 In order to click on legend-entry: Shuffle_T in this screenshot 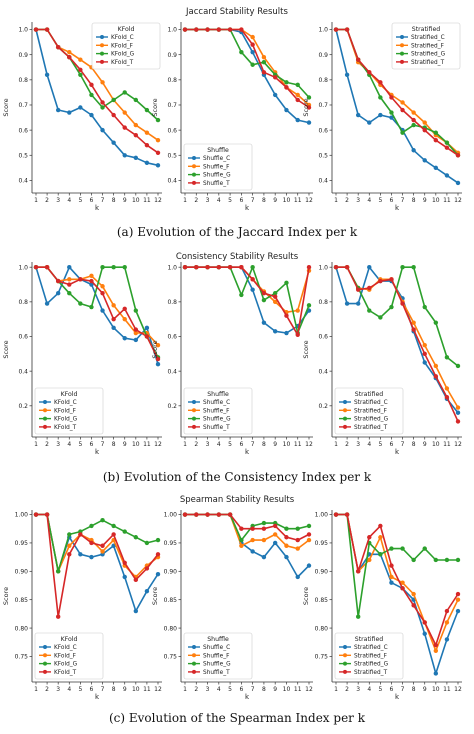, I will do `click(216, 673)`.